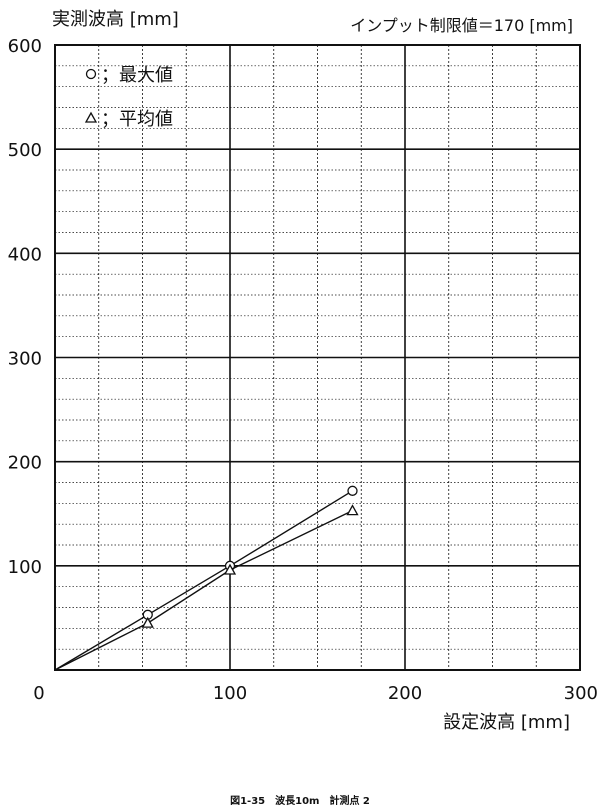  Describe the element at coordinates (506, 722) in the screenshot. I see `x-axis-label: 設定波高 [mm]` at that location.